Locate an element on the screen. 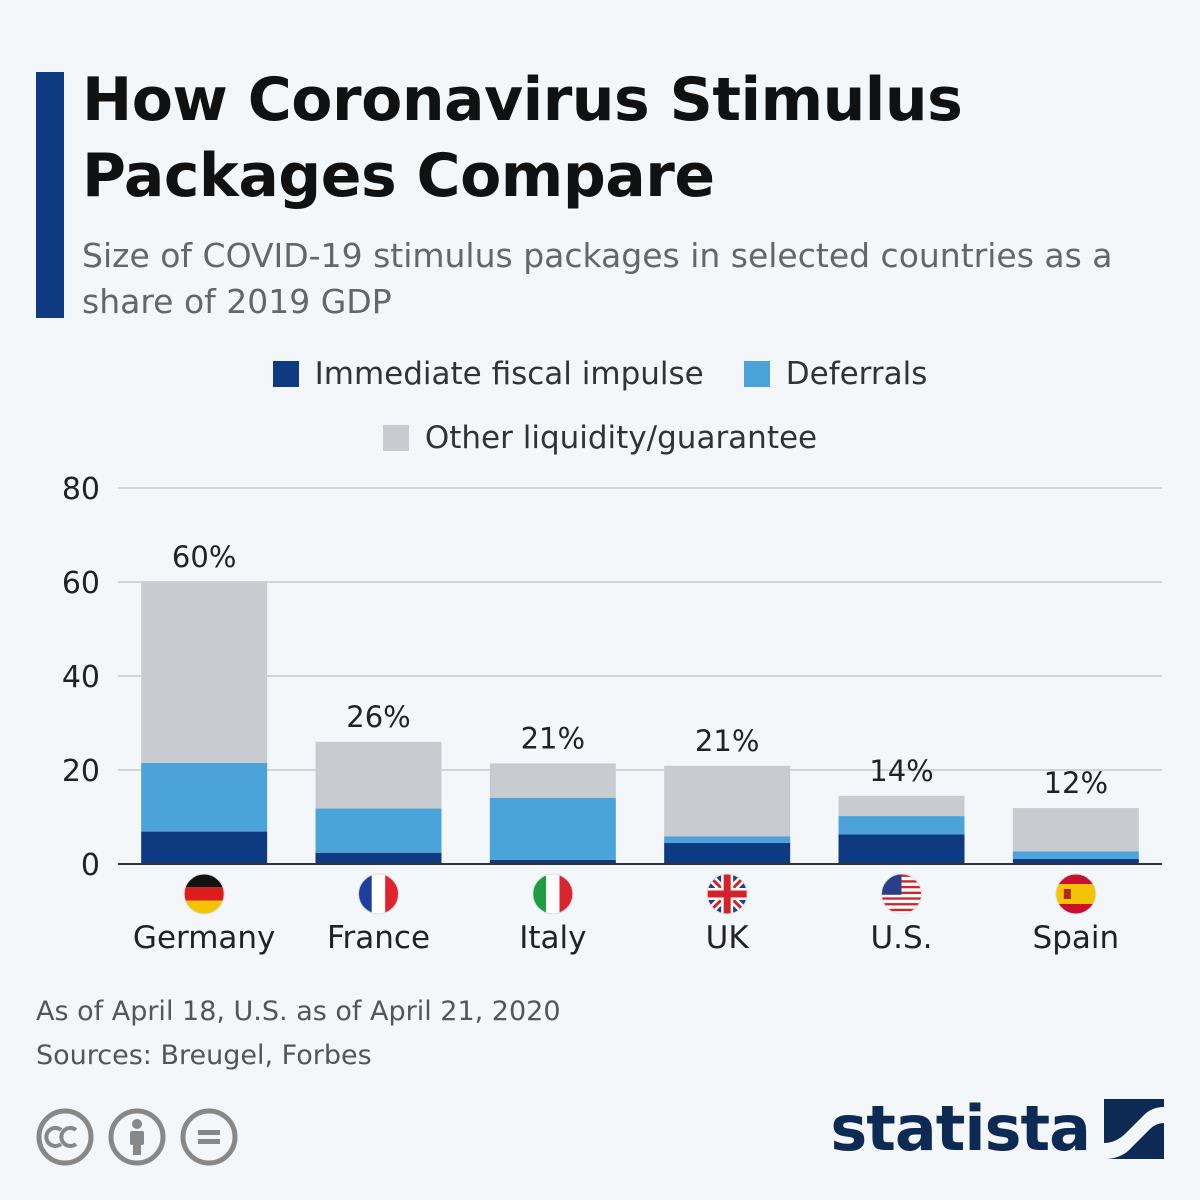 The image size is (1200, 1200). data-label-spain: 12% is located at coordinates (1076, 783).